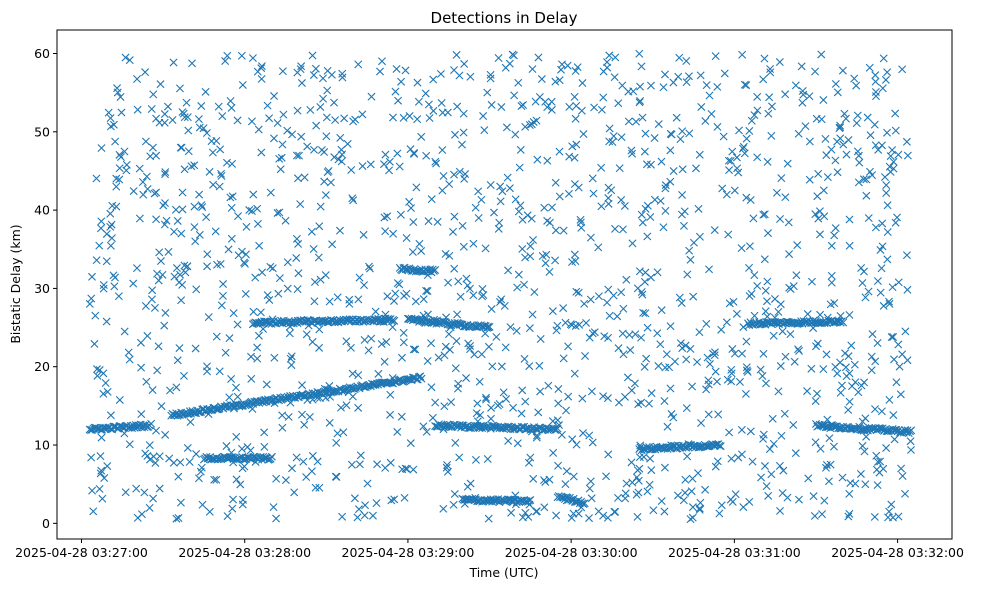  What do you see at coordinates (734, 552) in the screenshot?
I see `x-tick-label: 2025-04-28 03:31:00` at bounding box center [734, 552].